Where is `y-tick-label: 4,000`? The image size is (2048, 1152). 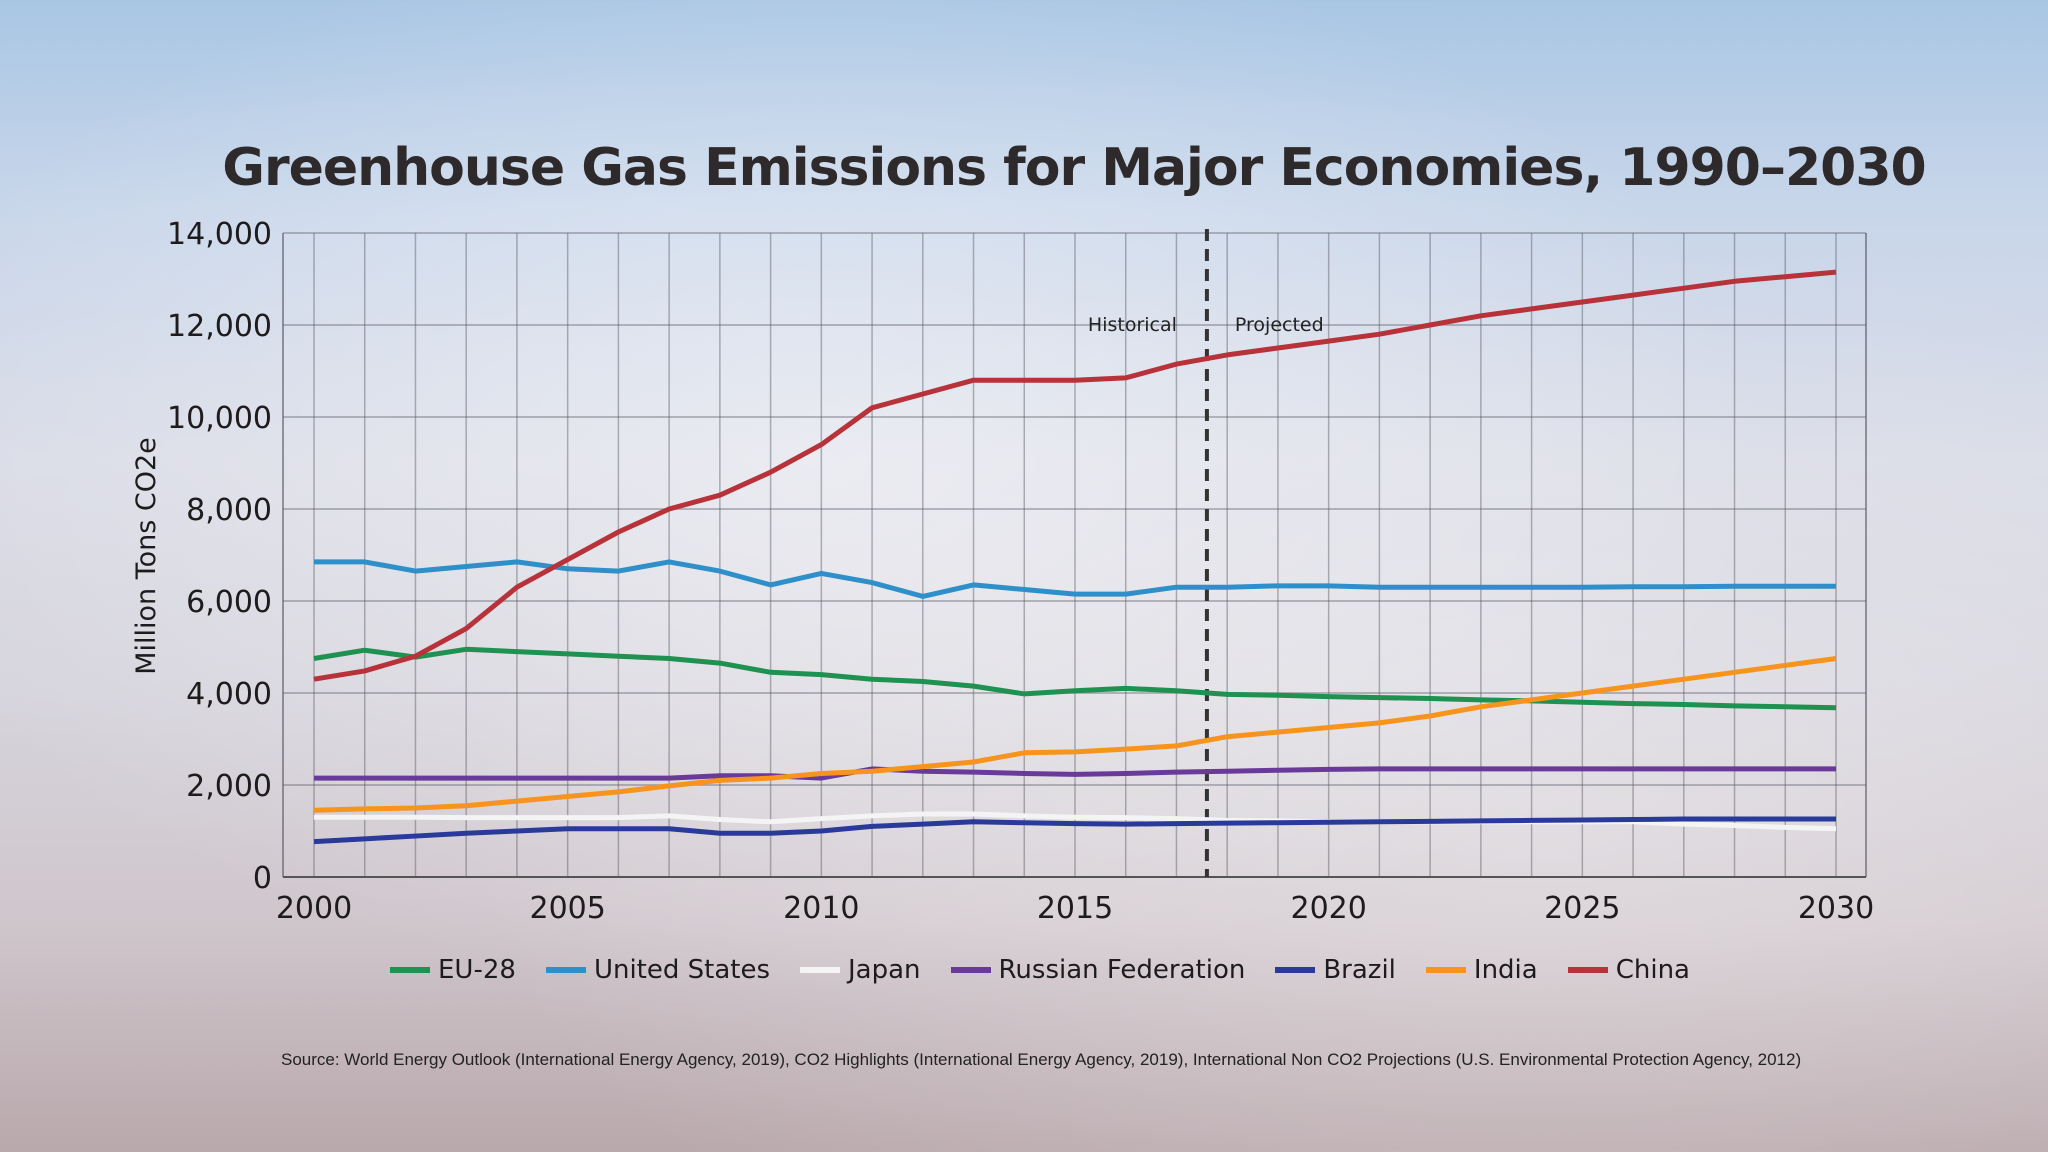
y-tick-label: 4,000 is located at coordinates (229, 694).